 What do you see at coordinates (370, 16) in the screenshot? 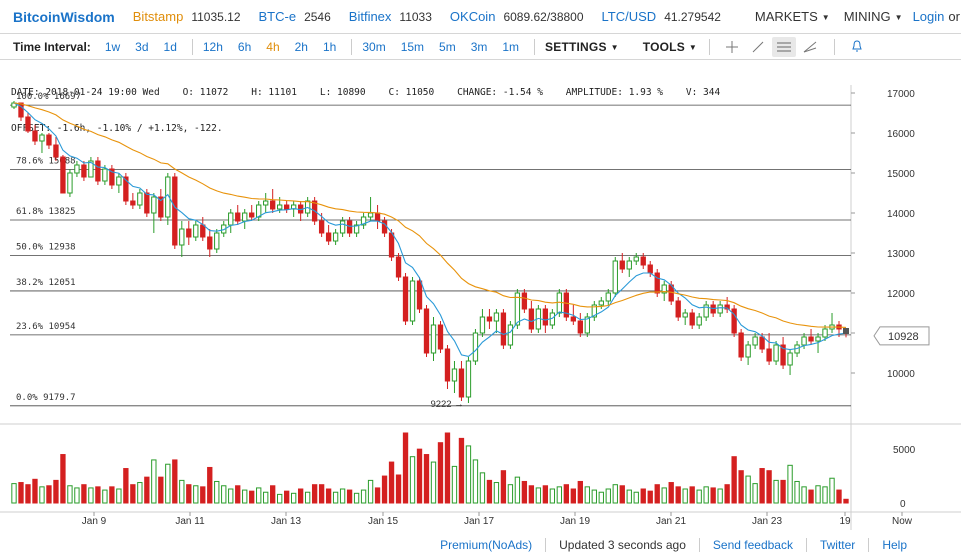
I see `ticker-bitfinex-link: Bitfinex` at bounding box center [370, 16].